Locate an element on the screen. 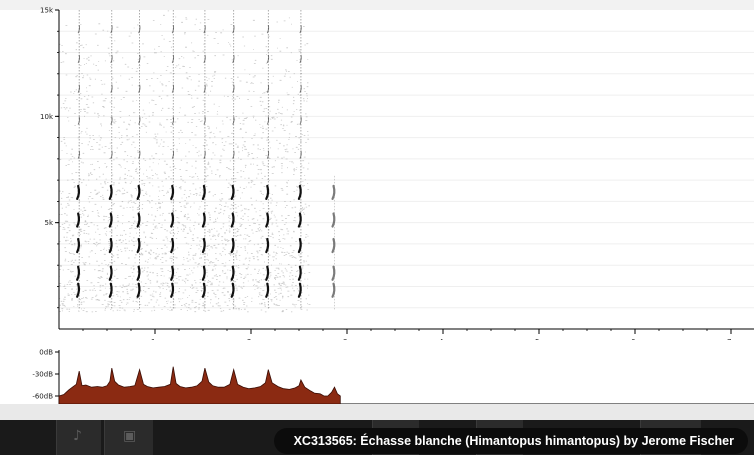  db-tick-label: 0dB is located at coordinates (46, 353).